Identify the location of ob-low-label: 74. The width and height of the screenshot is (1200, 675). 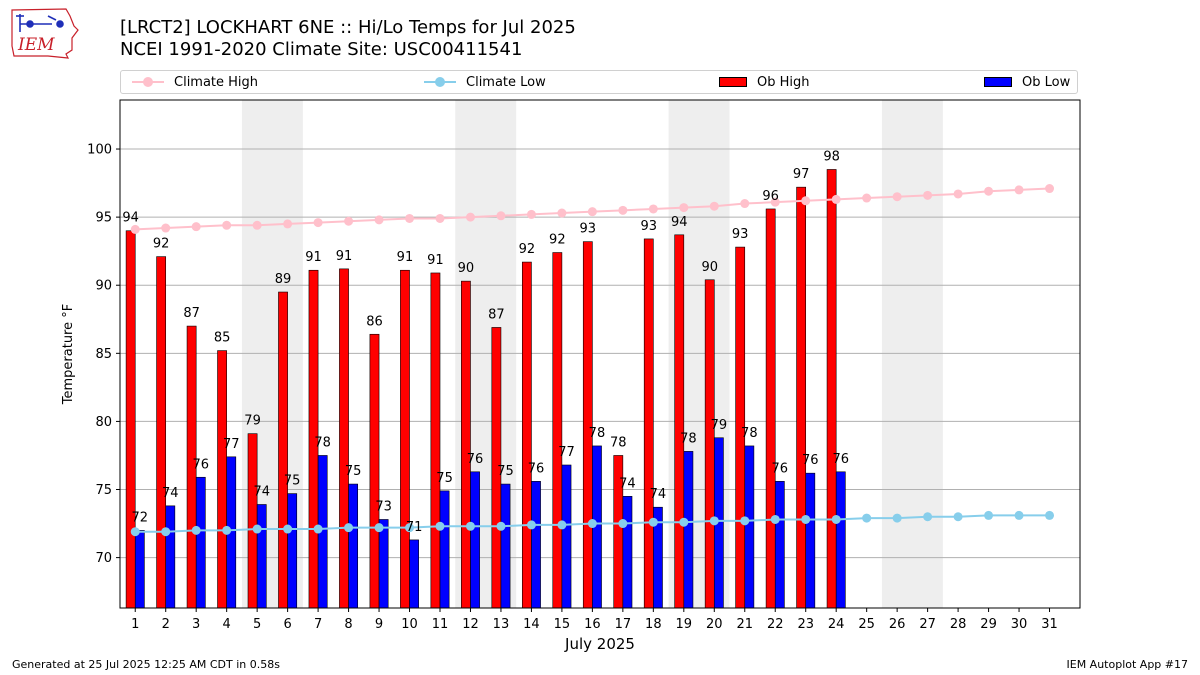
(261, 491).